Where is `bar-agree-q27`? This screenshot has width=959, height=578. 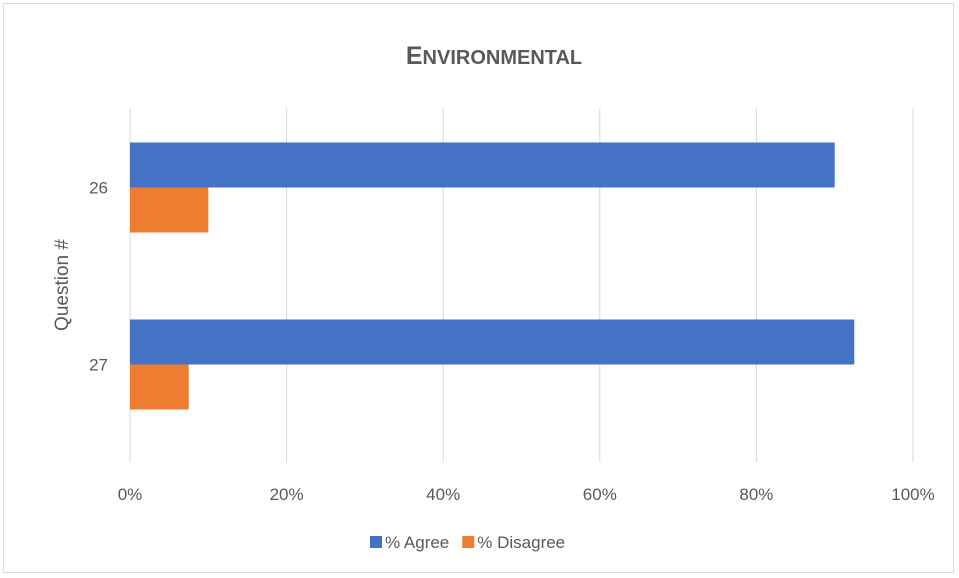 bar-agree-q27 is located at coordinates (492, 342).